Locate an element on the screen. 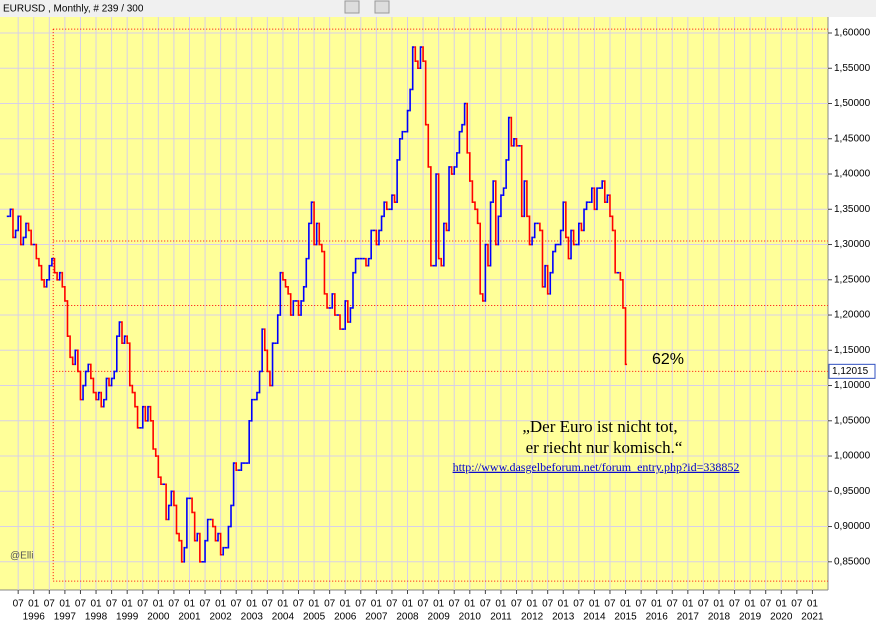 The width and height of the screenshot is (876, 623). year-label: 2010 is located at coordinates (470, 617).